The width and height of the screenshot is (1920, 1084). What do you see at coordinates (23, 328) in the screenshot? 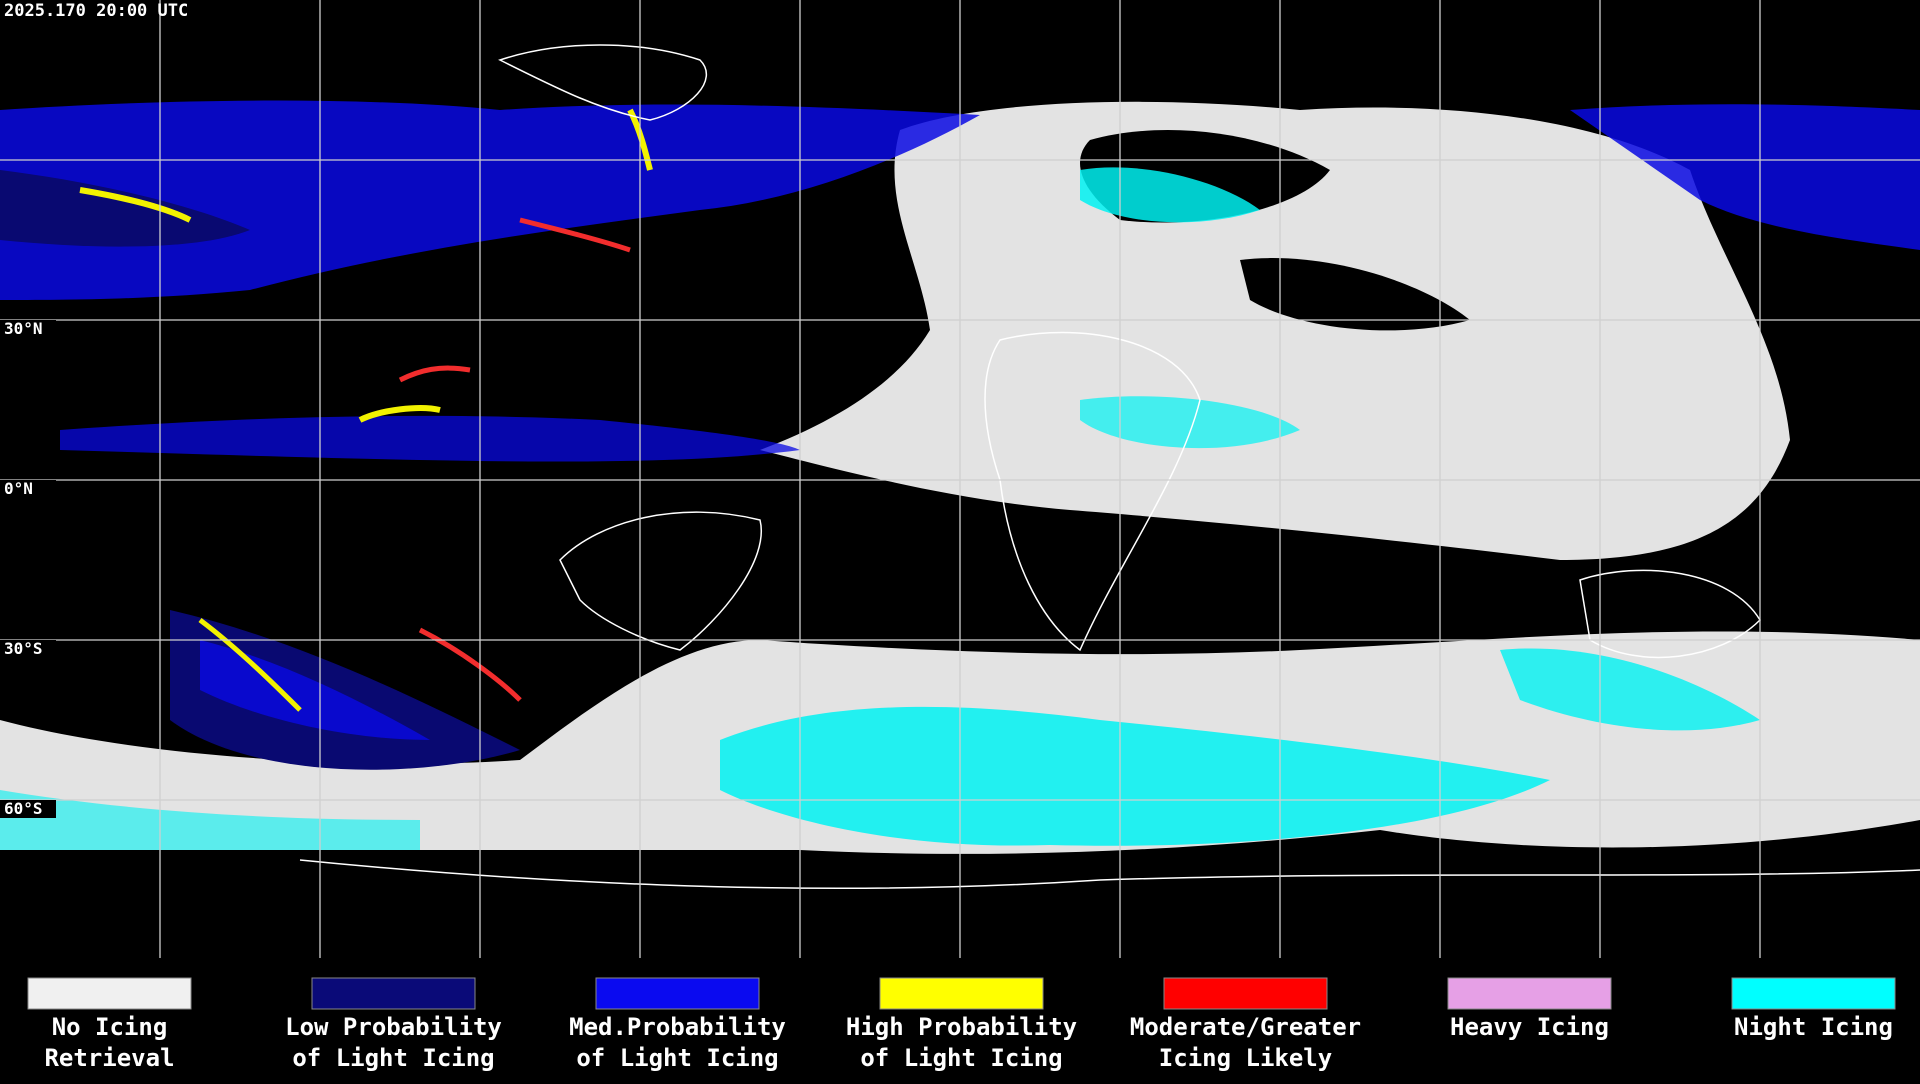
I see `latitude-label: 30°N` at bounding box center [23, 328].